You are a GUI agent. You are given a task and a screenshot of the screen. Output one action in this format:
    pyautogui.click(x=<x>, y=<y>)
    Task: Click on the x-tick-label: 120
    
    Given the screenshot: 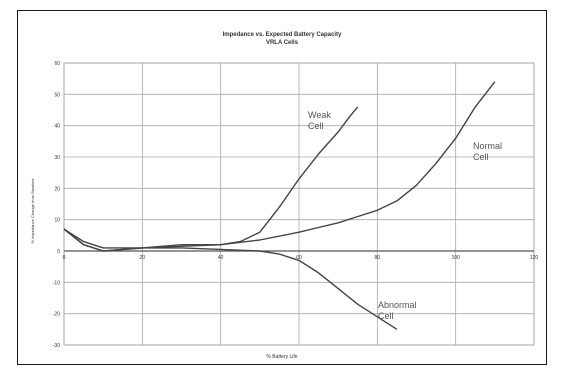 What is the action you would take?
    pyautogui.click(x=534, y=258)
    